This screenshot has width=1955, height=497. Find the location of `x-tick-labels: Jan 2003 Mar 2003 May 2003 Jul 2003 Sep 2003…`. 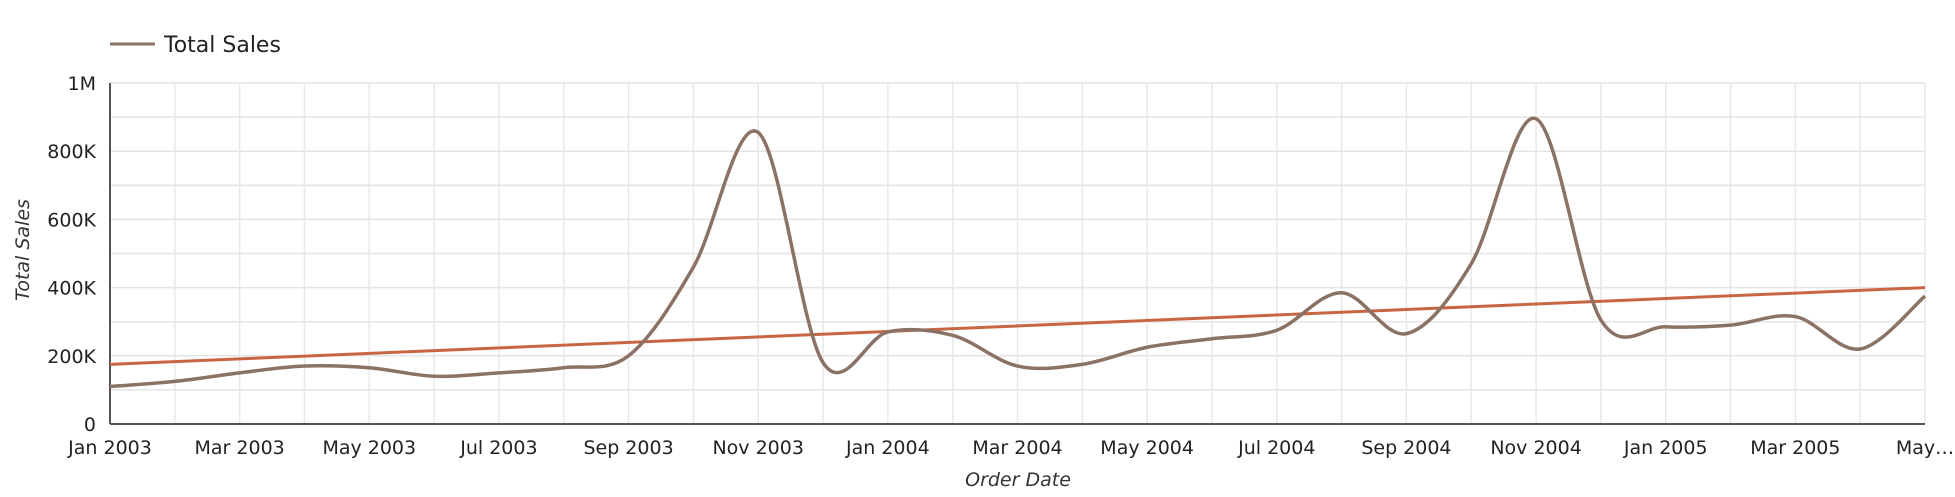

x-tick-labels: Jan 2003 Mar 2003 May 2003 Jul 2003 Sep 2003… is located at coordinates (1010, 448).